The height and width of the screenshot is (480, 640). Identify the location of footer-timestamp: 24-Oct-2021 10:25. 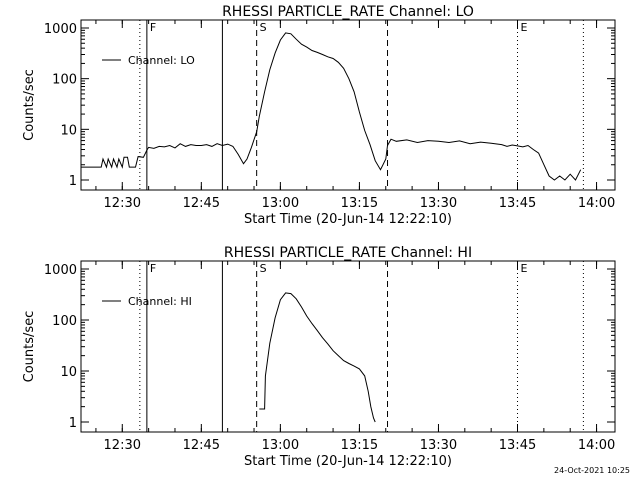
(592, 470).